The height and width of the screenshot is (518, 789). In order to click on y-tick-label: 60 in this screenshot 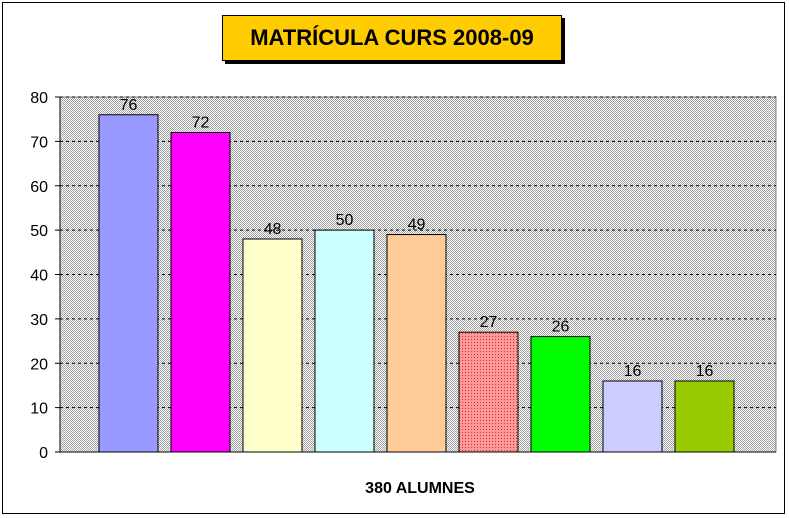, I will do `click(39, 187)`.